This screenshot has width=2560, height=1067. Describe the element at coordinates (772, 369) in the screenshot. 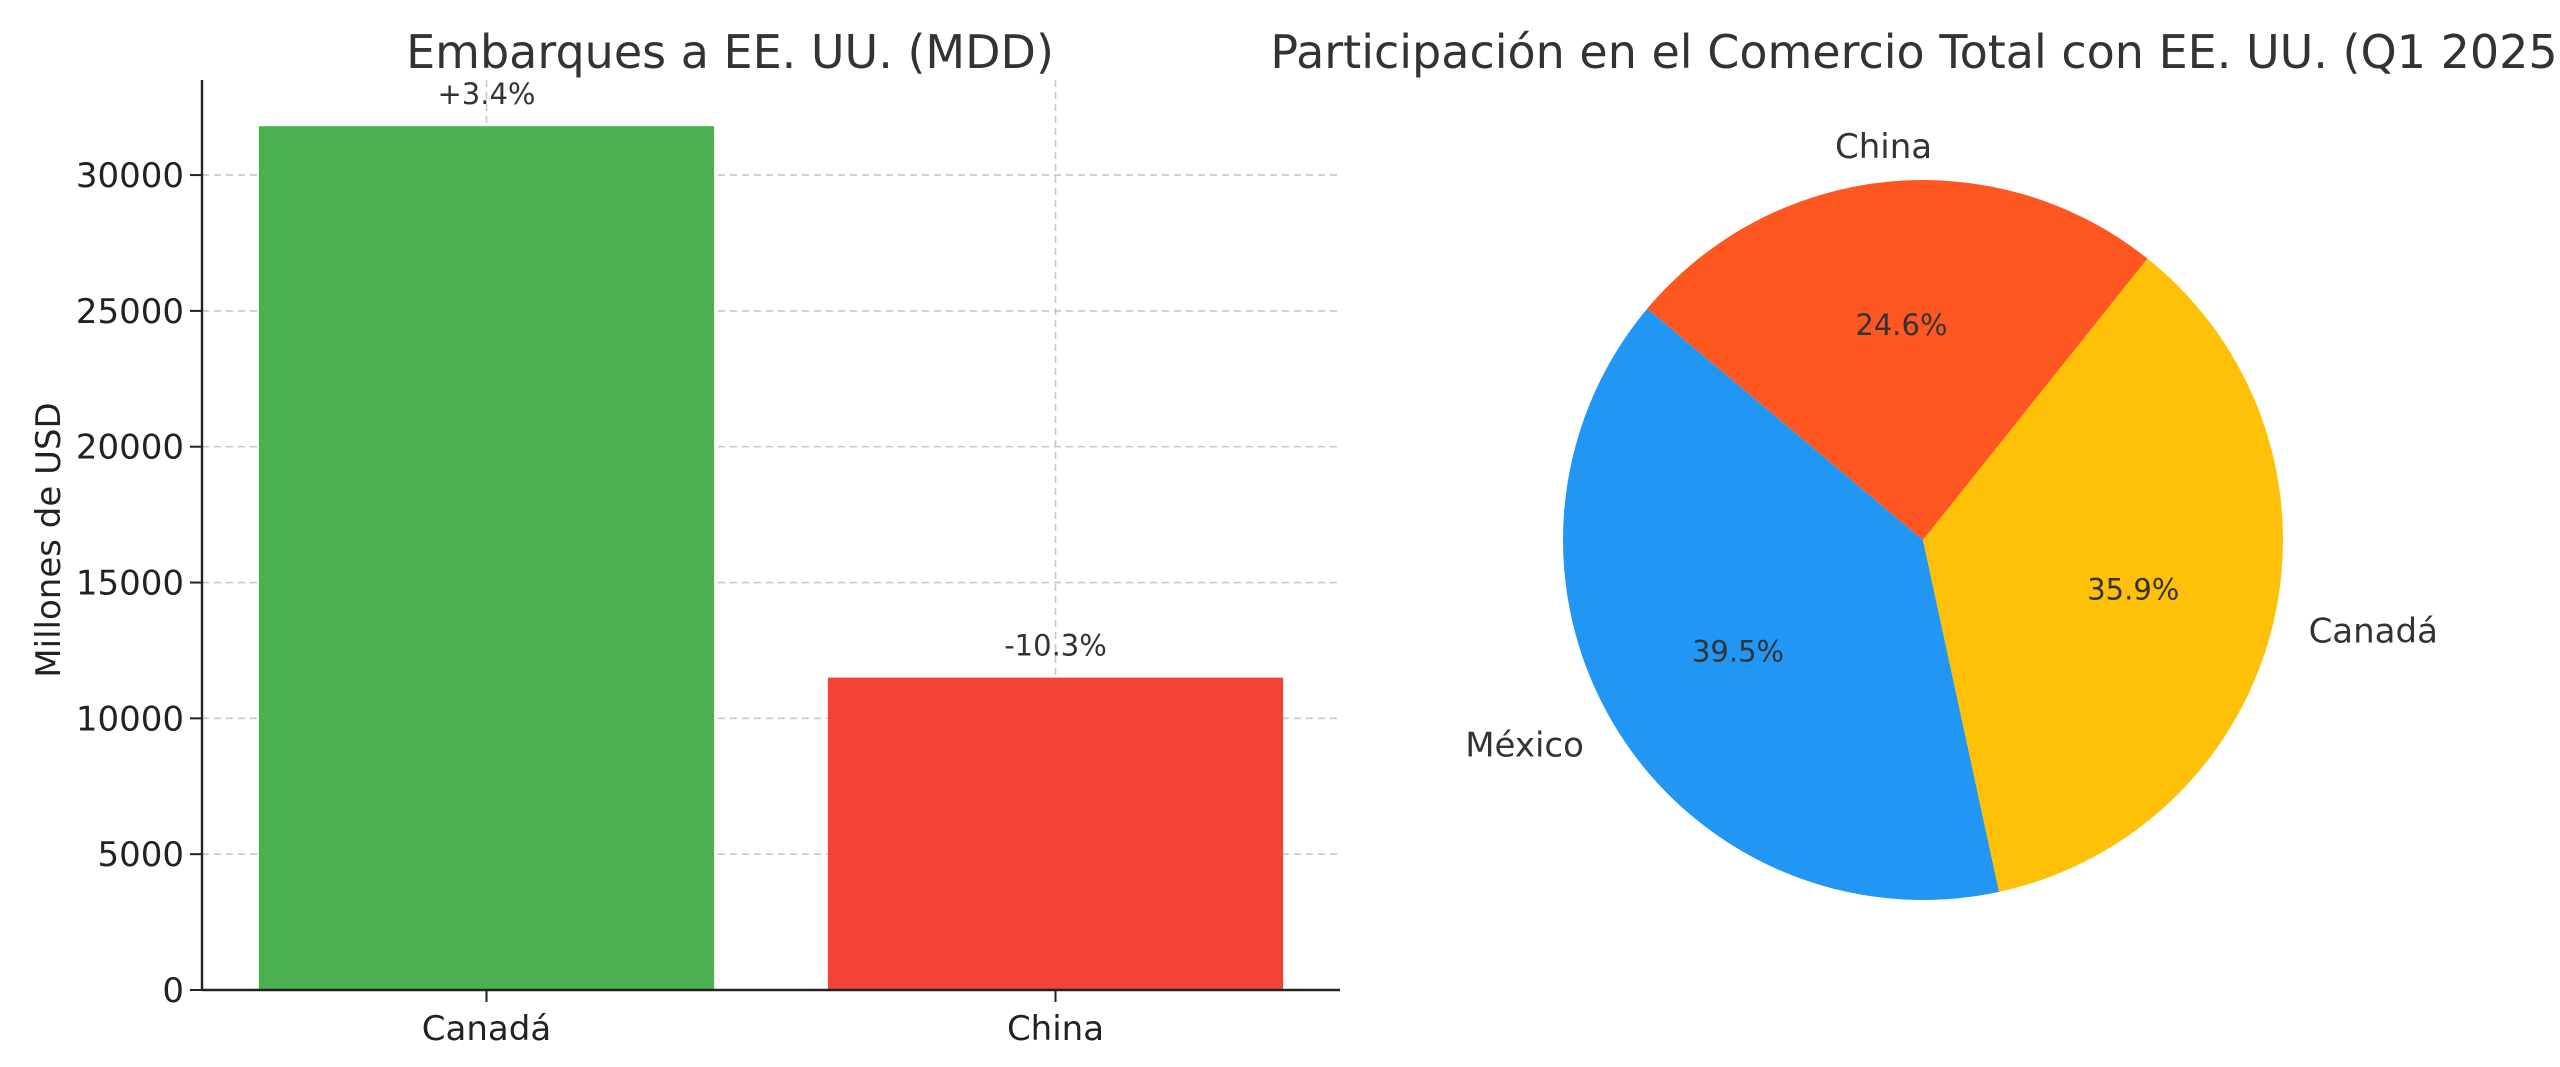

I see `bar-chart-annotations: +3.4% -10.3%` at that location.